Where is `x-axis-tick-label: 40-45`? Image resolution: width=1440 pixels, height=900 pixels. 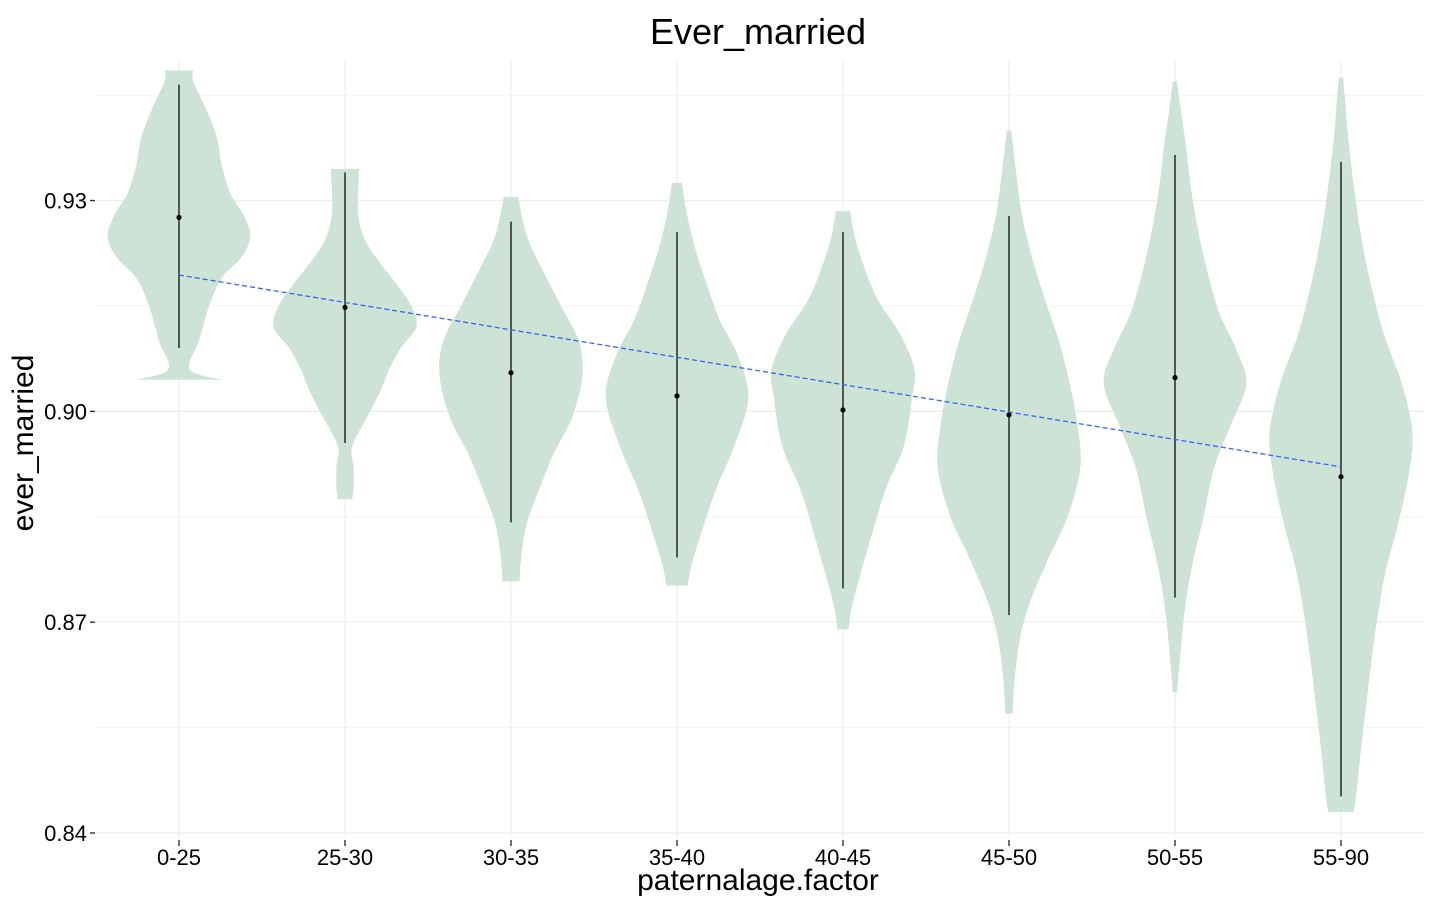 x-axis-tick-label: 40-45 is located at coordinates (843, 857).